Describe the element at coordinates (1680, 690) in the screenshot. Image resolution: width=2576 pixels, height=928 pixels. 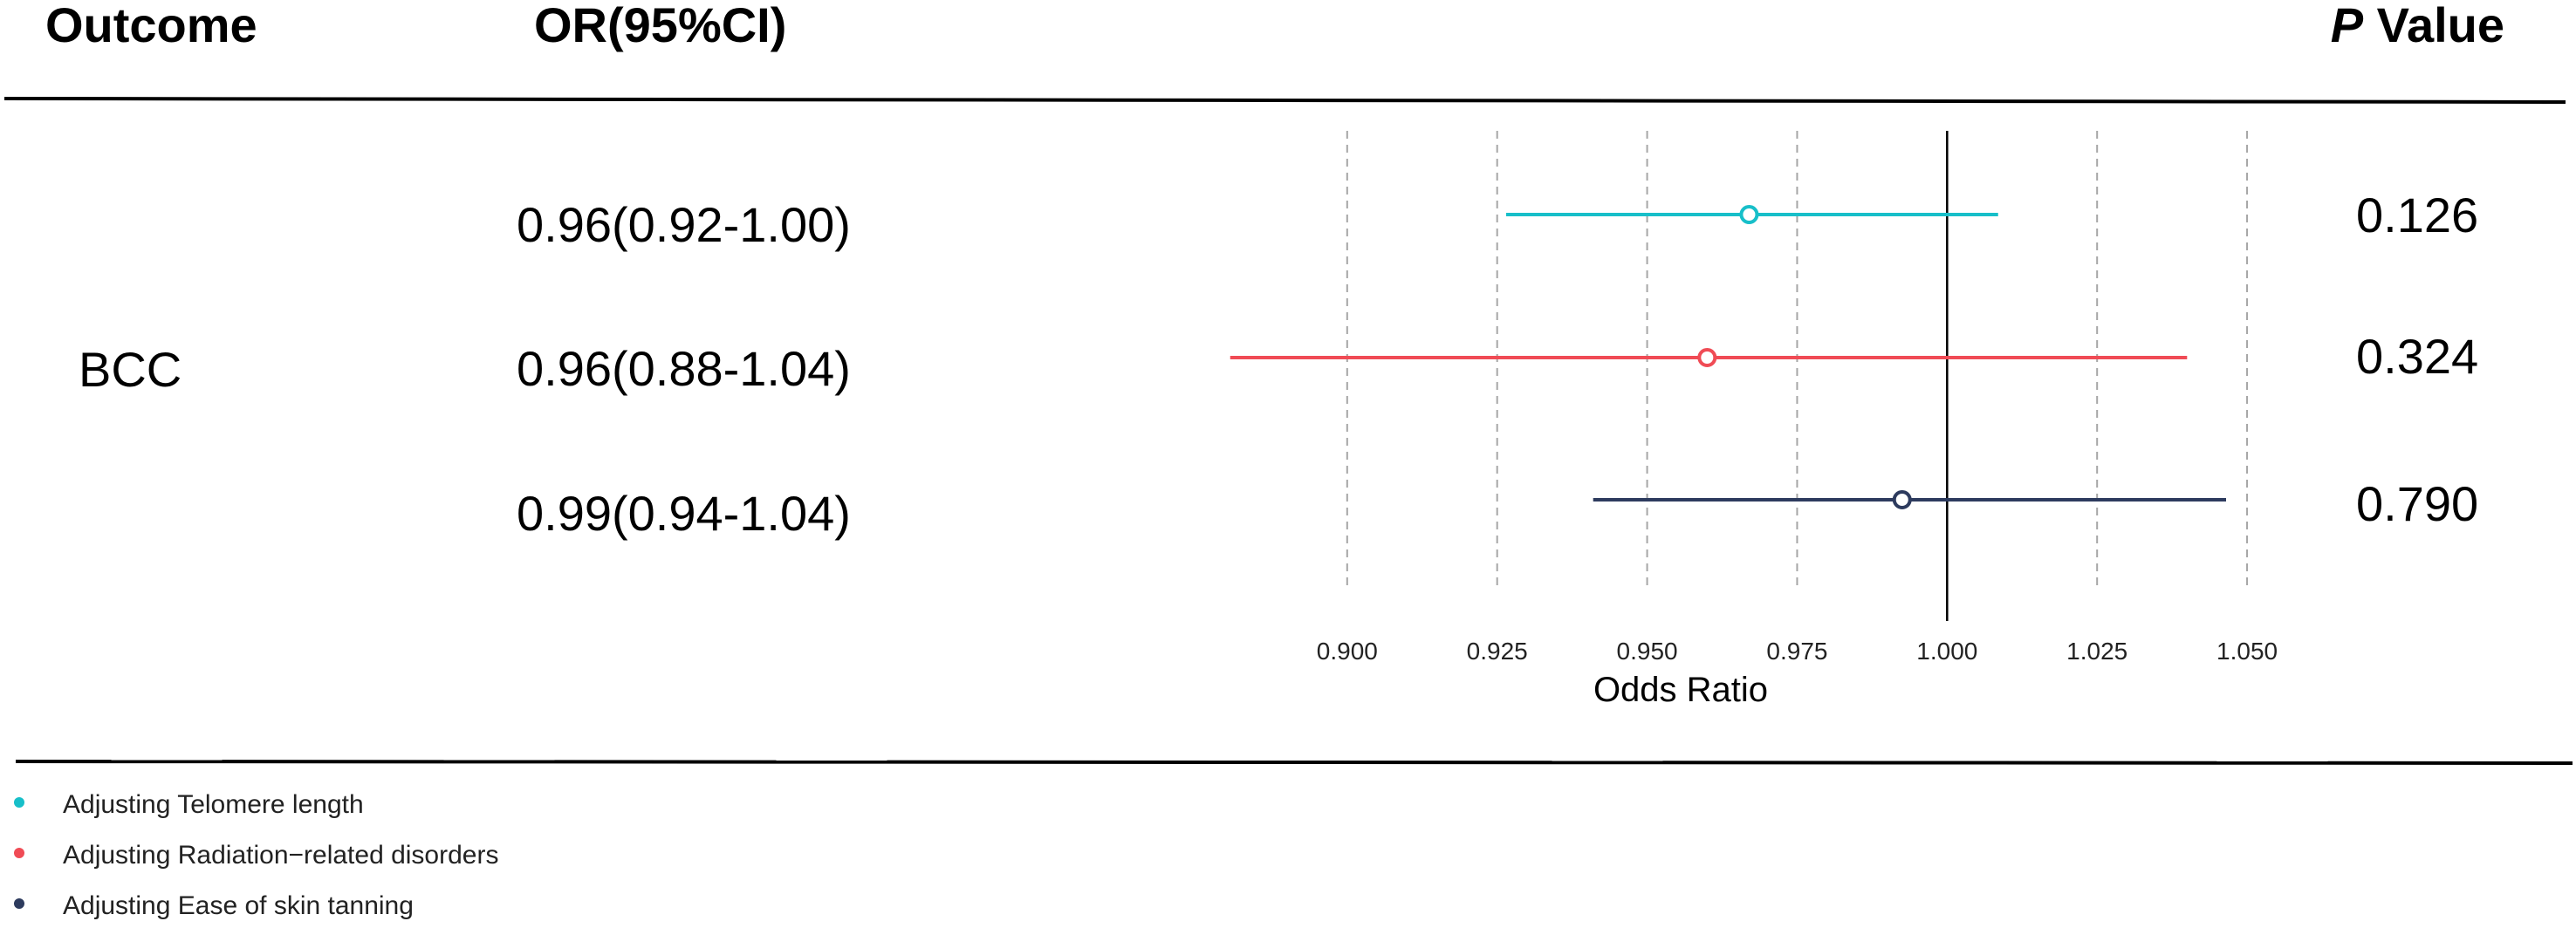
I see `x-axis-title: Odds Ratio` at that location.